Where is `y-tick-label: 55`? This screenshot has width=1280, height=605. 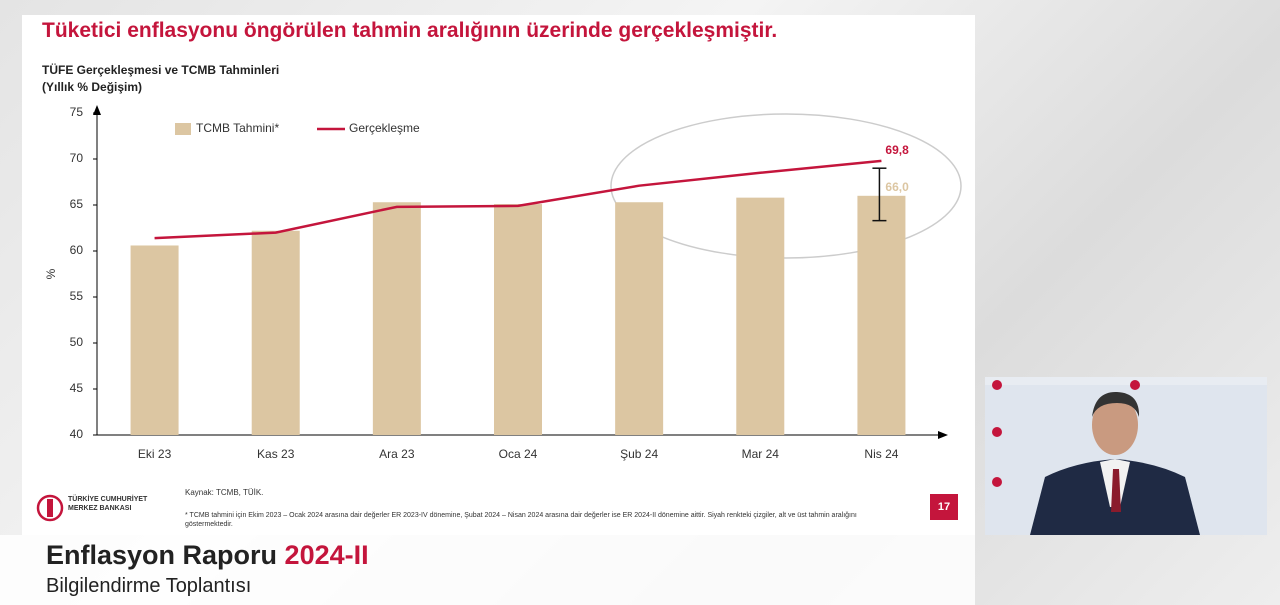 y-tick-label: 55 is located at coordinates (77, 296).